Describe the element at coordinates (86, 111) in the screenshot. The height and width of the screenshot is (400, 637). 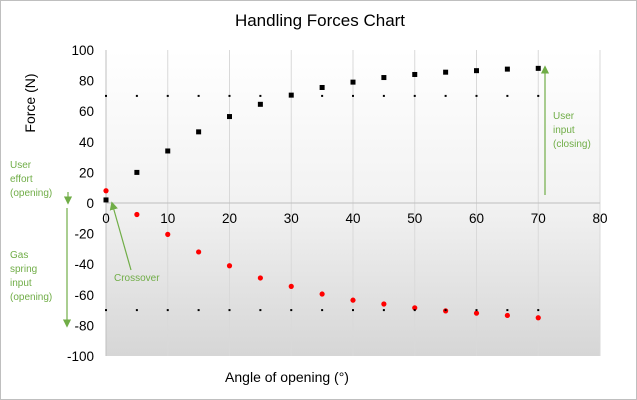
I see `y-tick-label: 60` at that location.